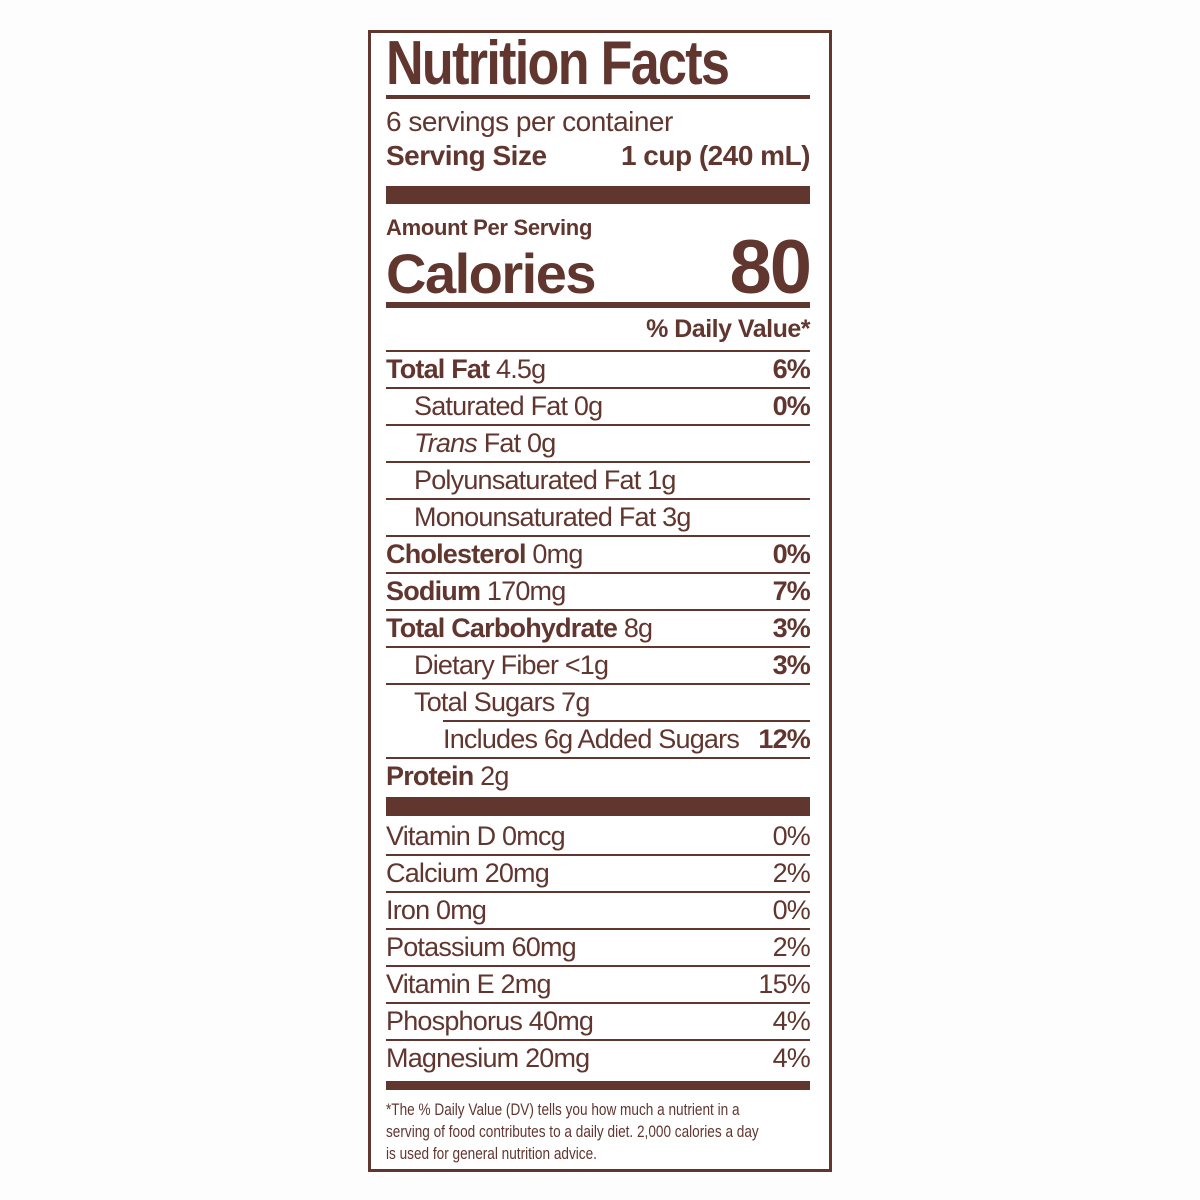 The height and width of the screenshot is (1200, 1200). I want to click on vitamin-row: Vitamin E 2mg 15%, so click(598, 983).